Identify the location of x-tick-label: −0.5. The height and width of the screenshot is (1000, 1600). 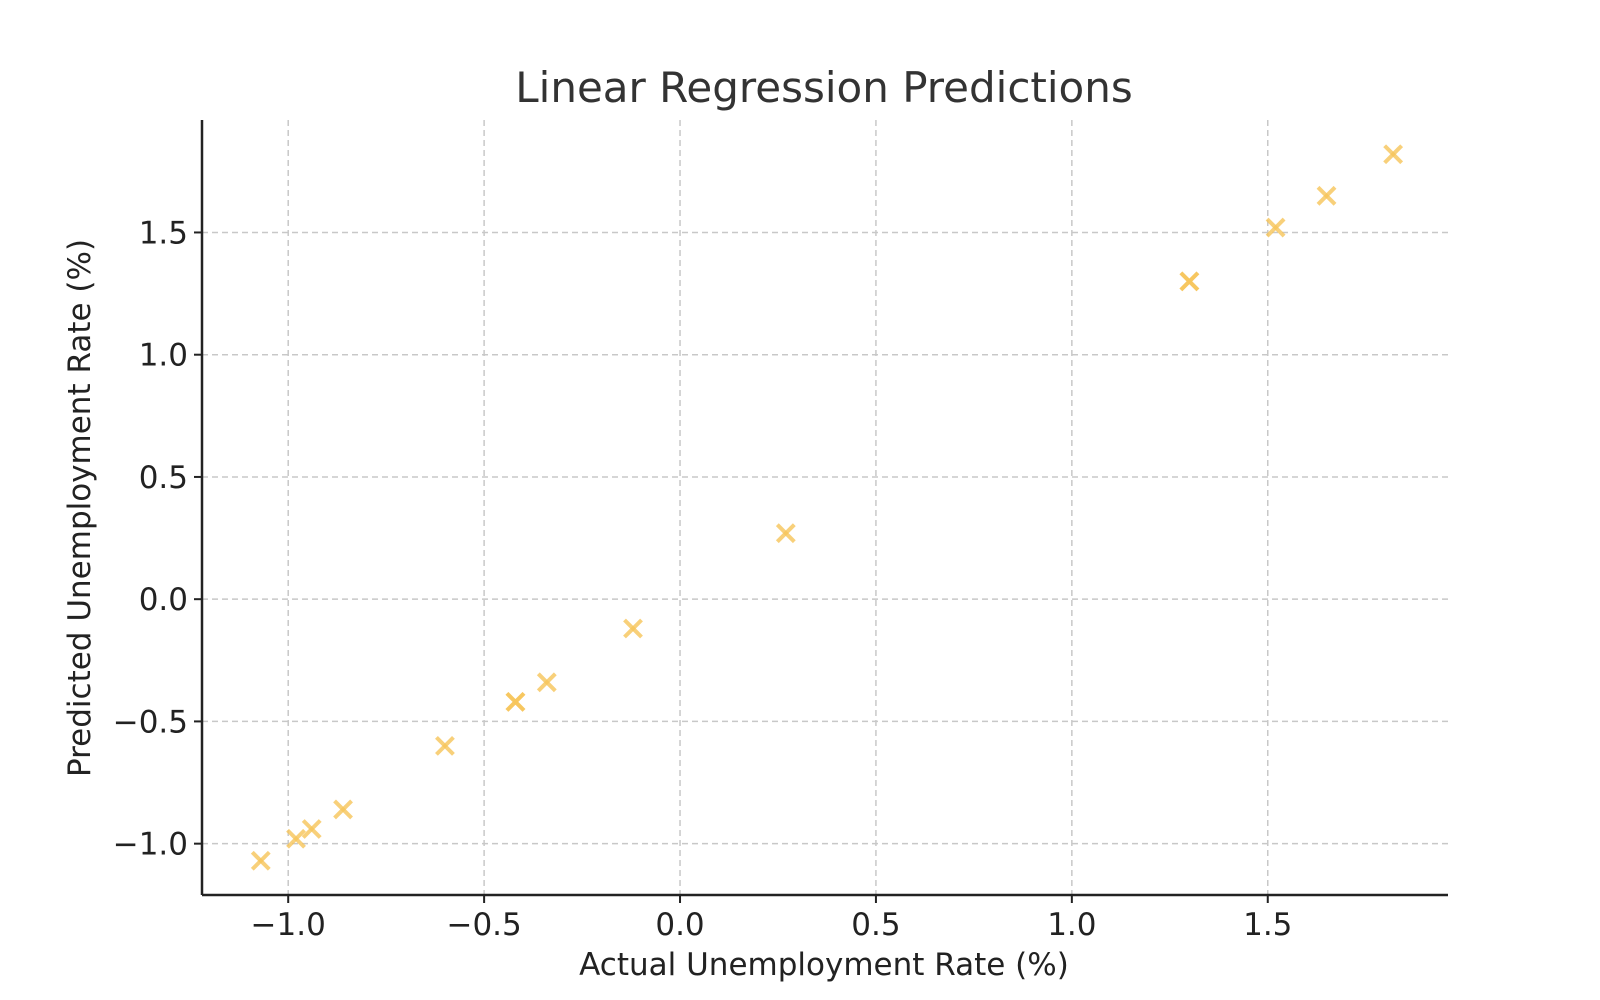
(483, 925).